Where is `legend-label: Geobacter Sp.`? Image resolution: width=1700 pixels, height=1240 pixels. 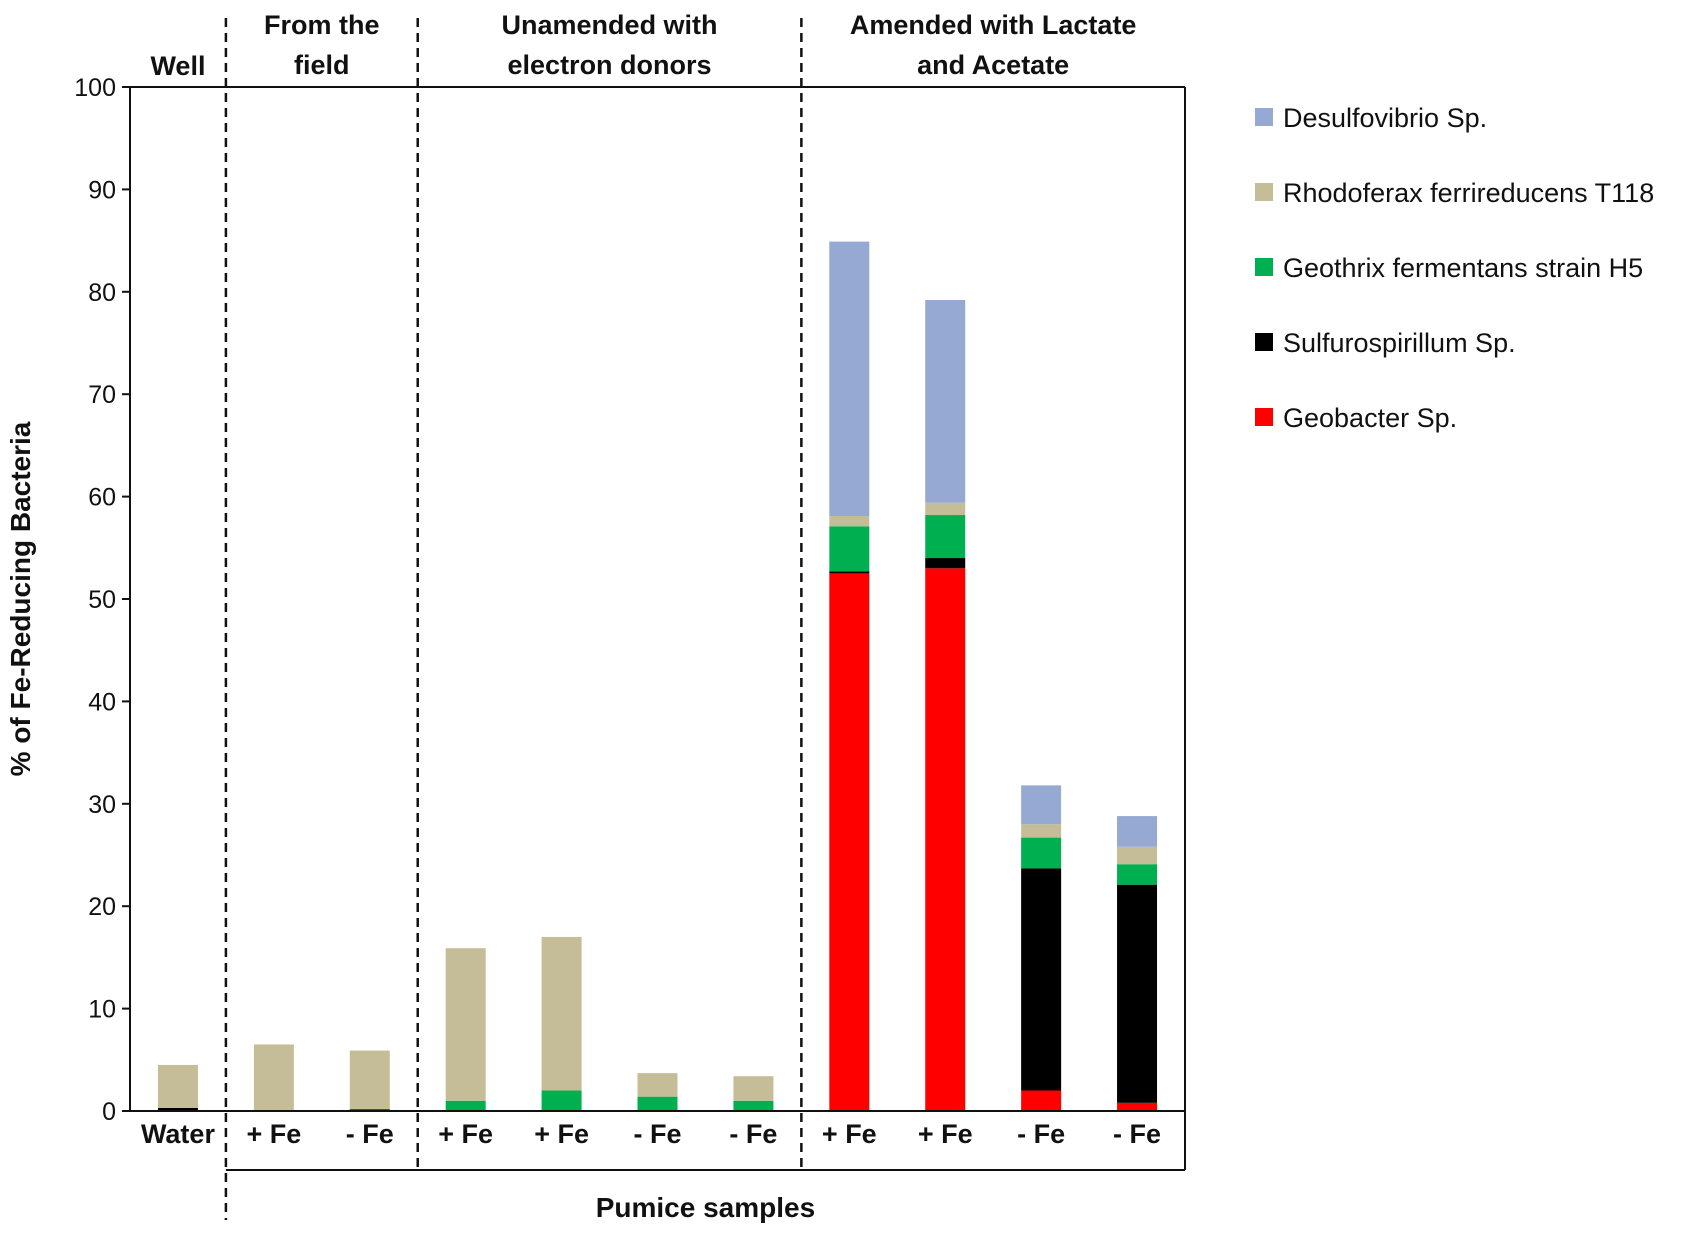
legend-label: Geobacter Sp. is located at coordinates (1370, 418).